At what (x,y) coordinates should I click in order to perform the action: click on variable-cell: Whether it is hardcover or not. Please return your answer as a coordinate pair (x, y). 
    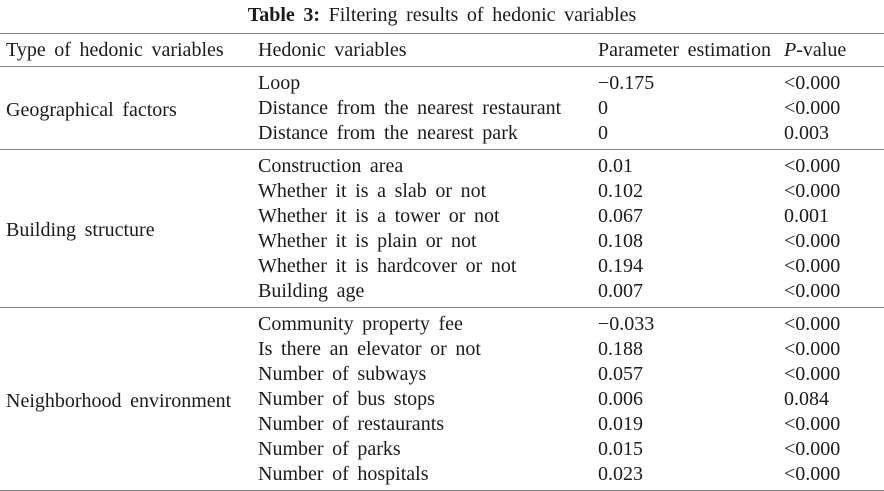
    Looking at the image, I should click on (387, 266).